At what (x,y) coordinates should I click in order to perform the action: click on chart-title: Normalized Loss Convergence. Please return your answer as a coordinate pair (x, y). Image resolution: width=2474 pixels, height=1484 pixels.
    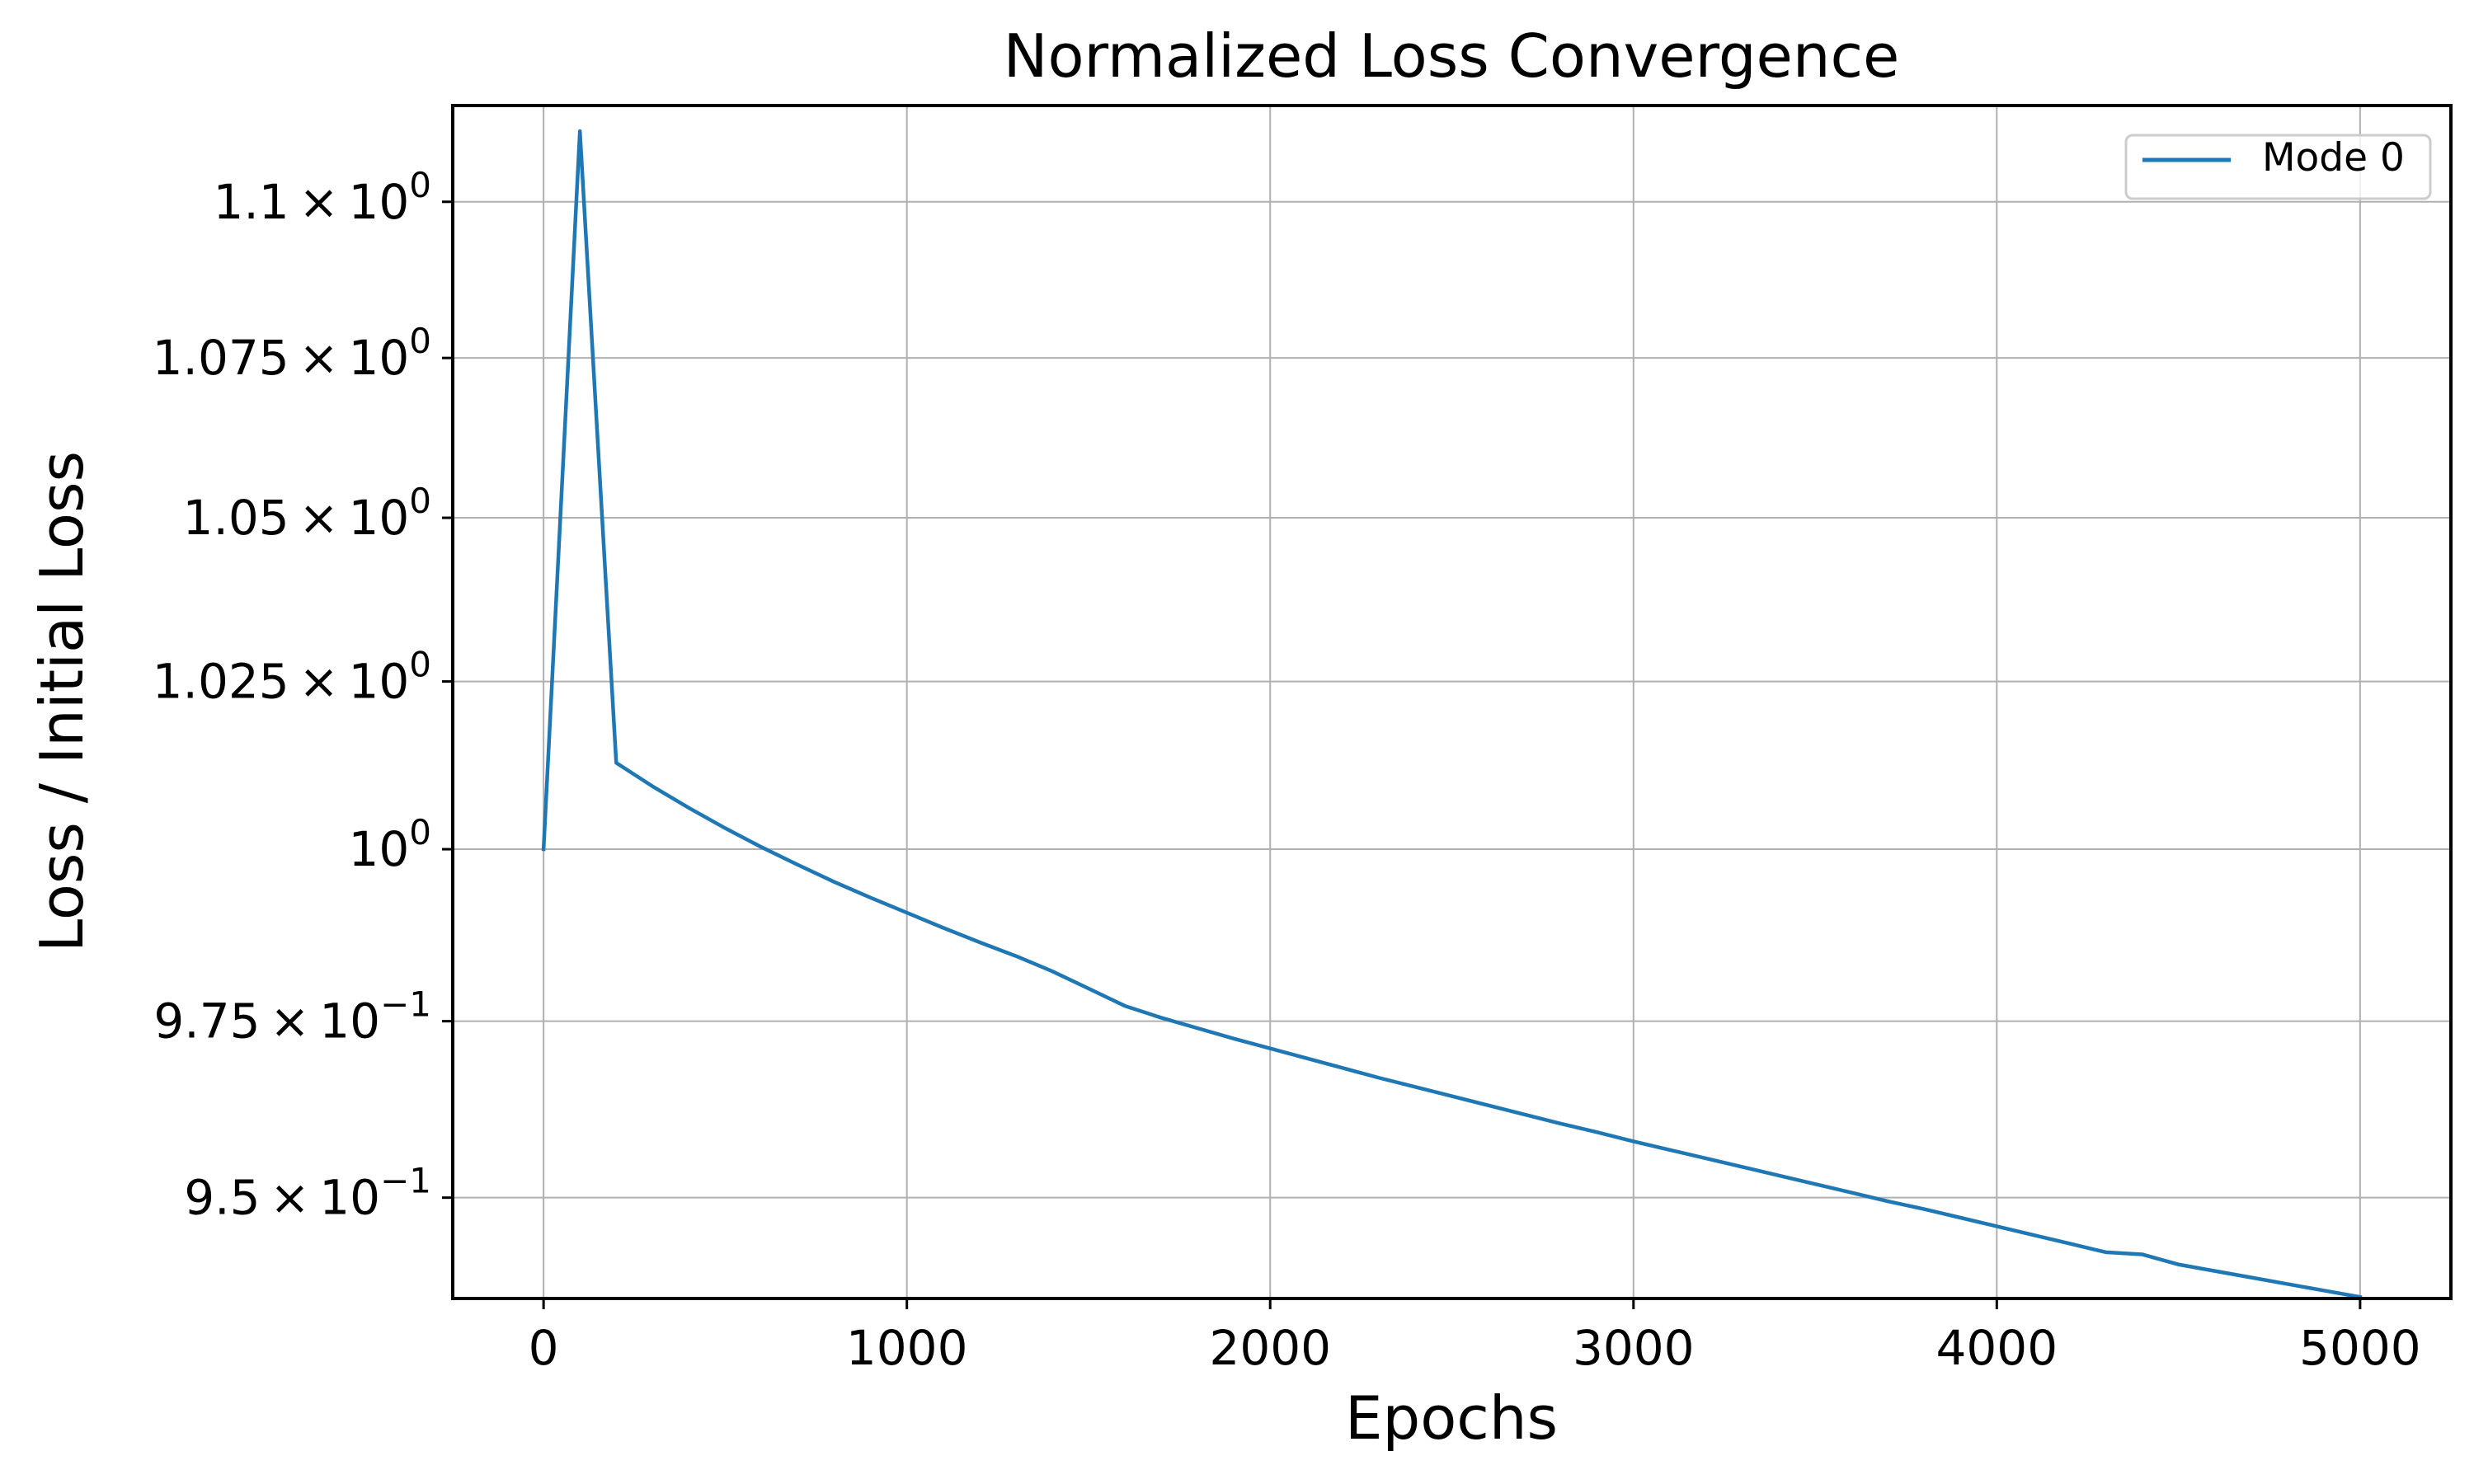
    Looking at the image, I should click on (1452, 56).